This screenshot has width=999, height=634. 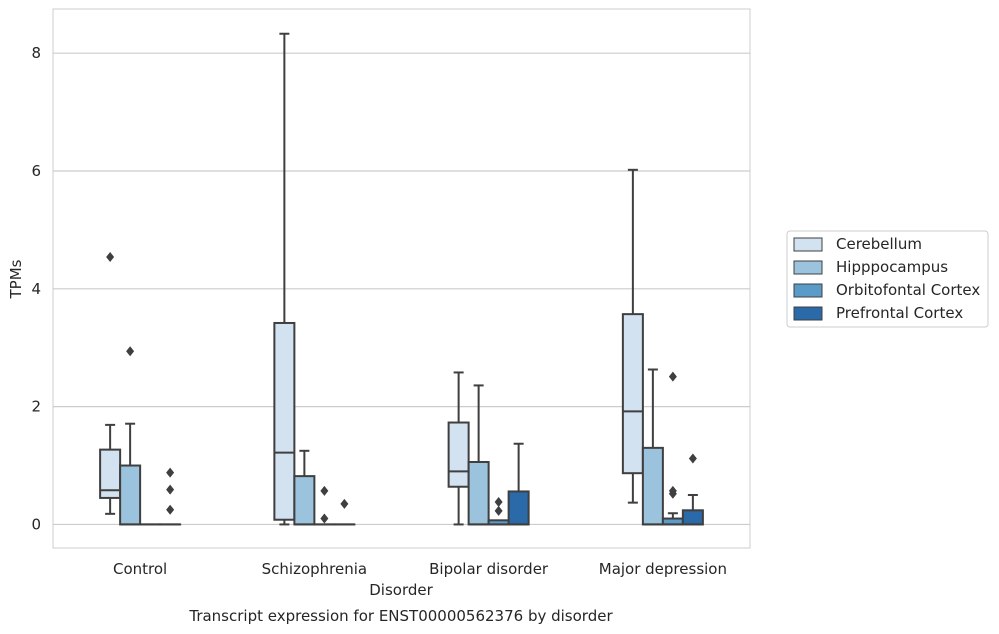 I want to click on y-tick-label: 2, so click(x=36, y=407).